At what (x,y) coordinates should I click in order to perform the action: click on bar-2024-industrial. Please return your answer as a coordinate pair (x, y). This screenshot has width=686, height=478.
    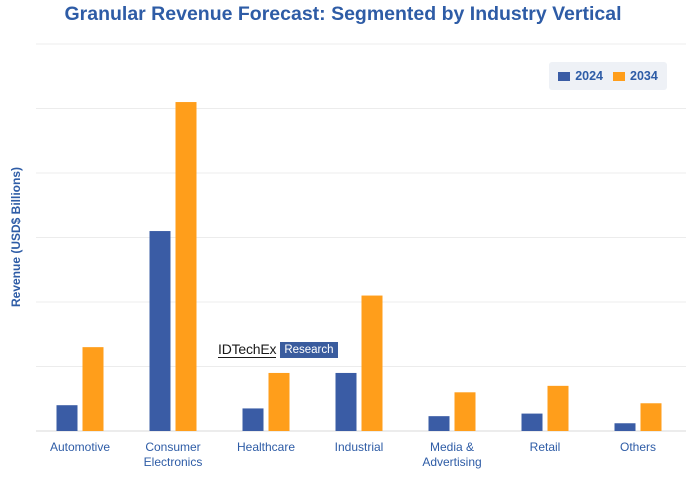
    Looking at the image, I should click on (346, 401).